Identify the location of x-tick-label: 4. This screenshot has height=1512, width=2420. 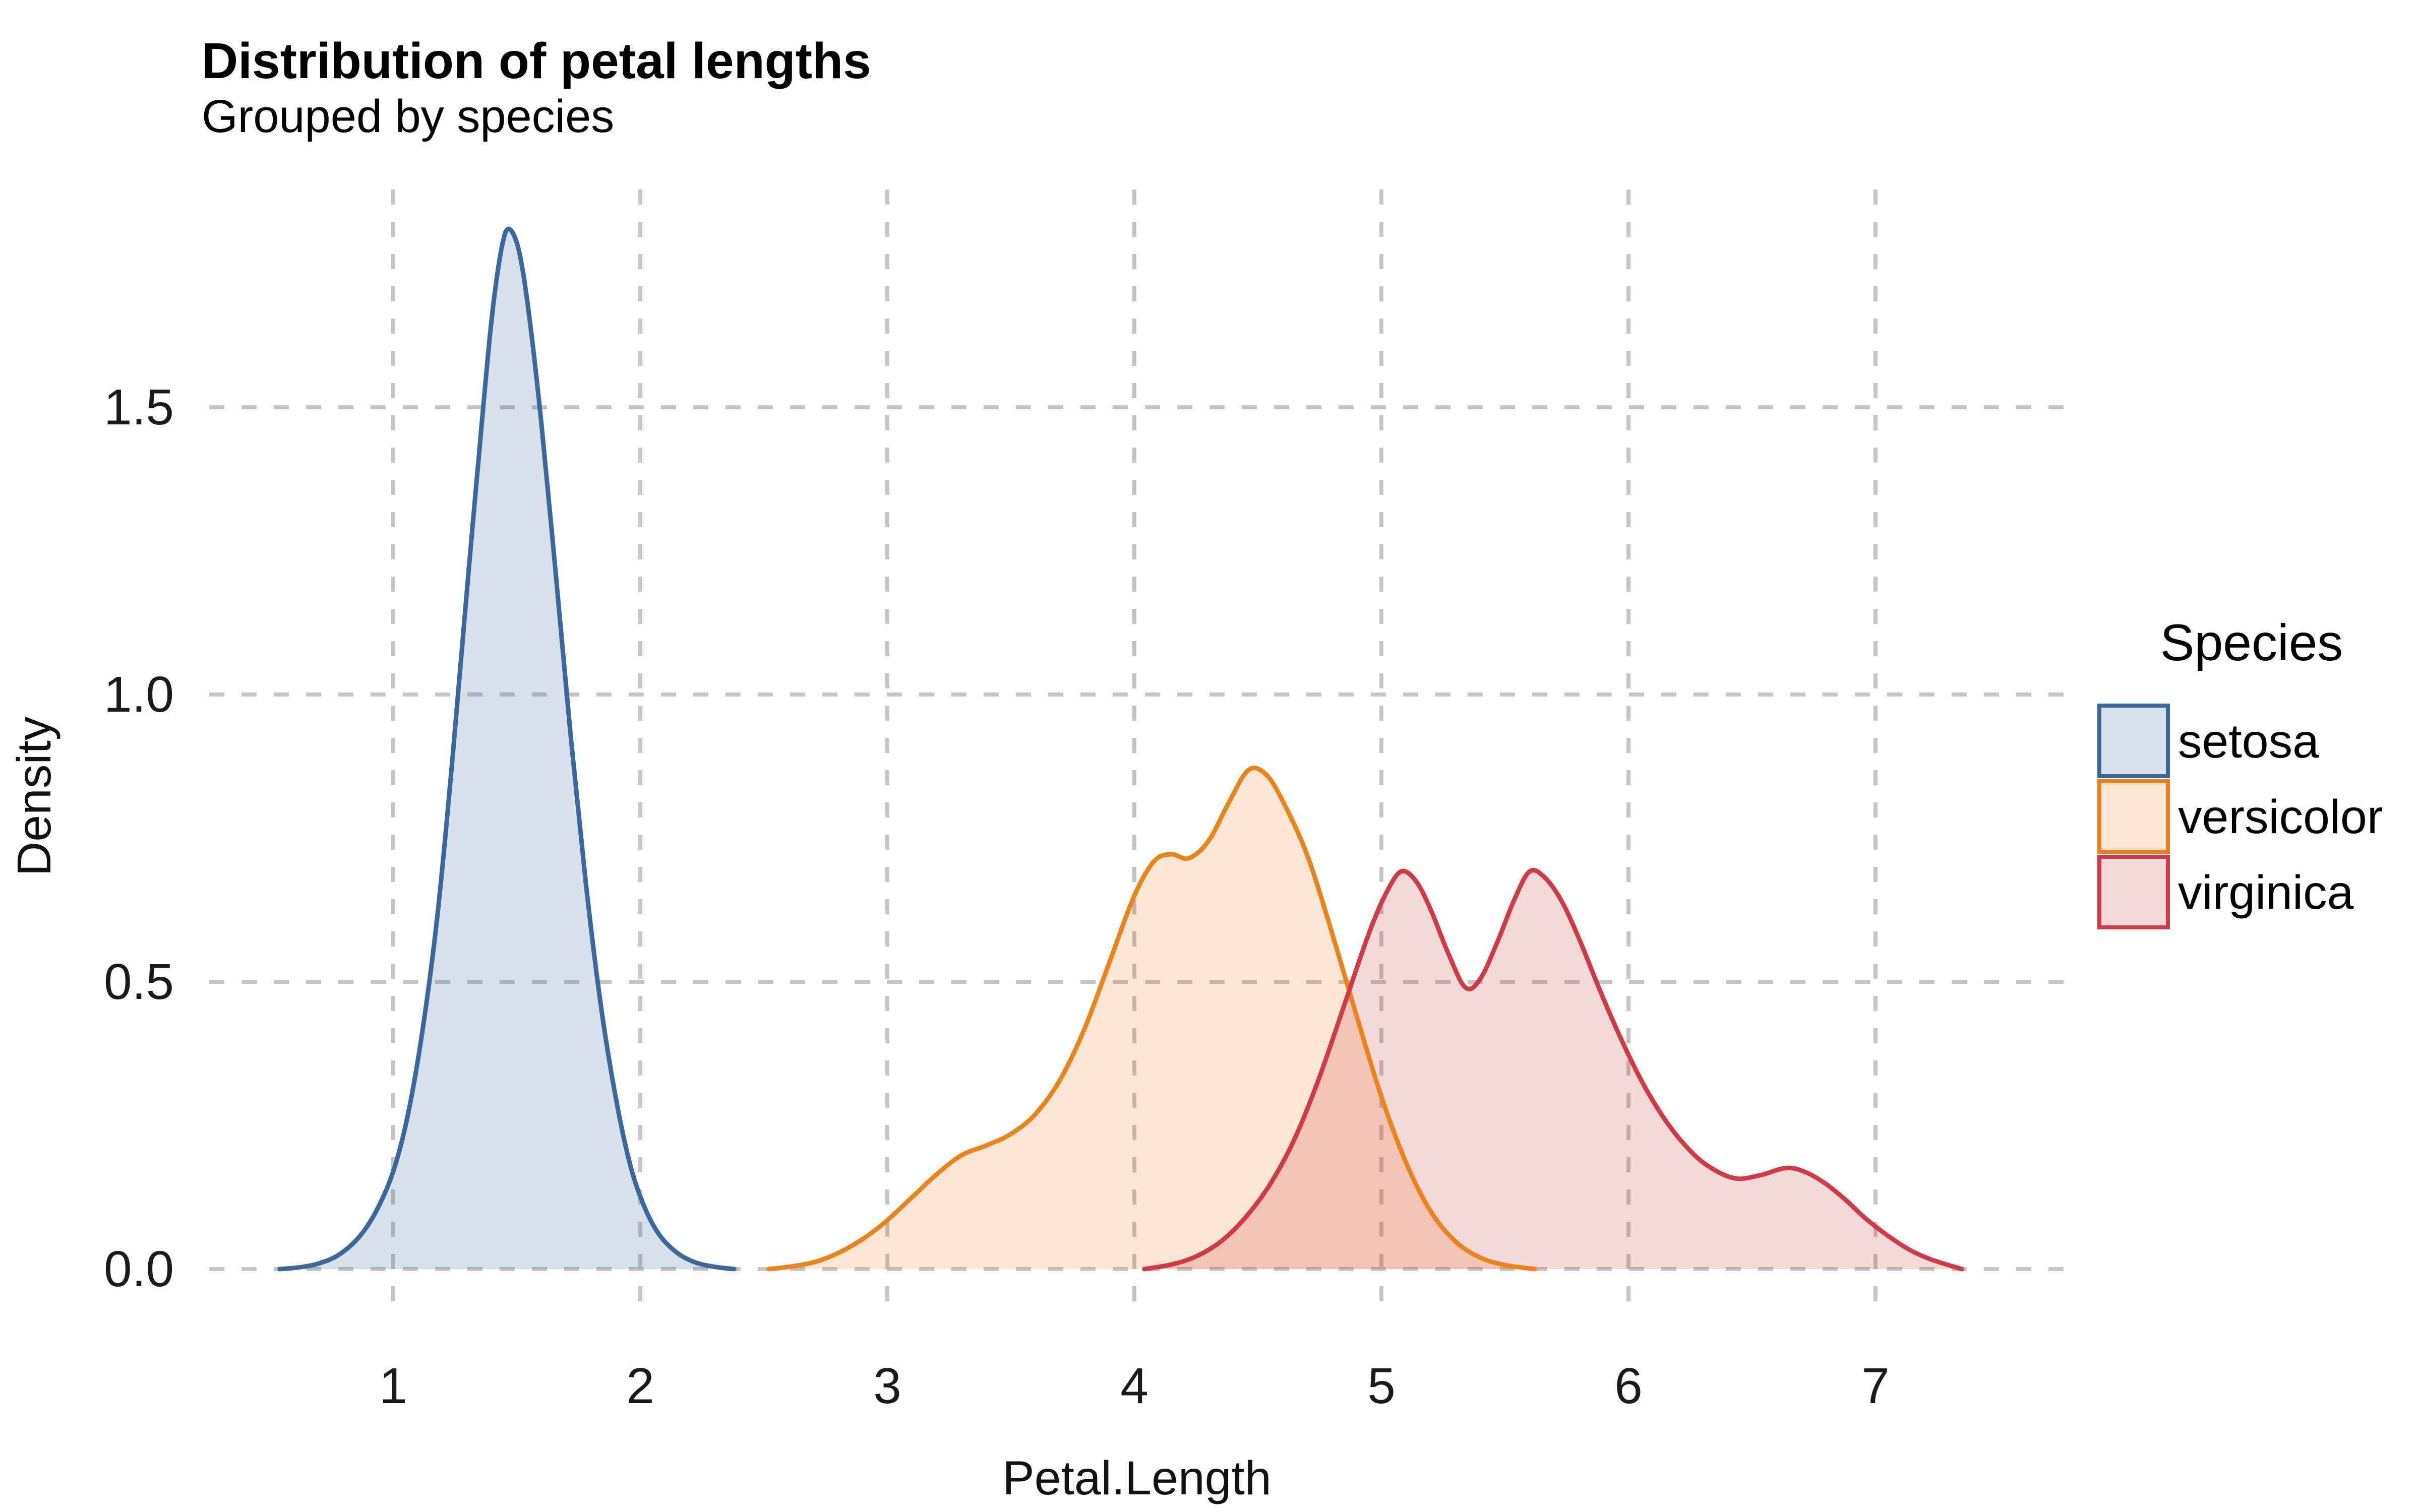
(1134, 1386).